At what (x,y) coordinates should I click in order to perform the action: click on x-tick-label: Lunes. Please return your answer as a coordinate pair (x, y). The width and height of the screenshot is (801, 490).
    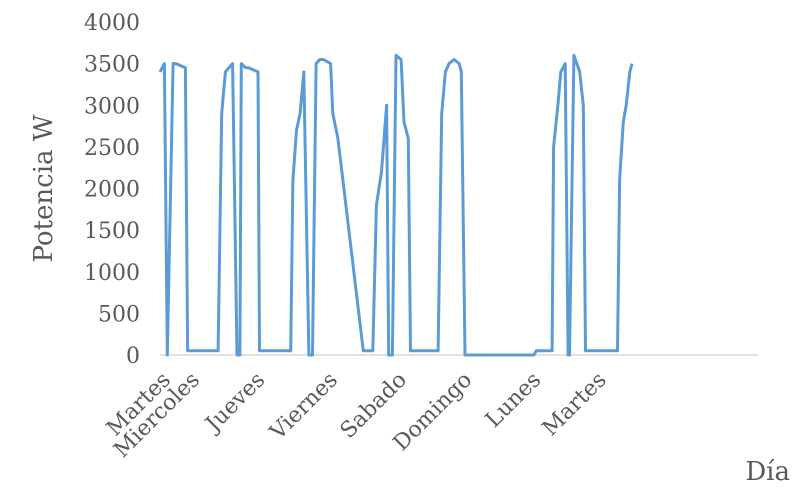
    Looking at the image, I should click on (513, 400).